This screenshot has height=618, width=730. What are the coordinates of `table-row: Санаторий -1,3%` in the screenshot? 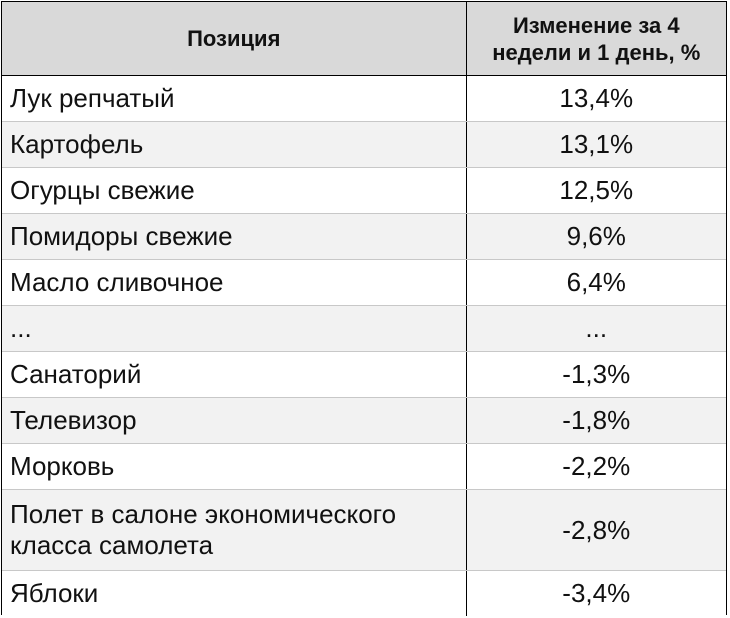 It's located at (364, 374).